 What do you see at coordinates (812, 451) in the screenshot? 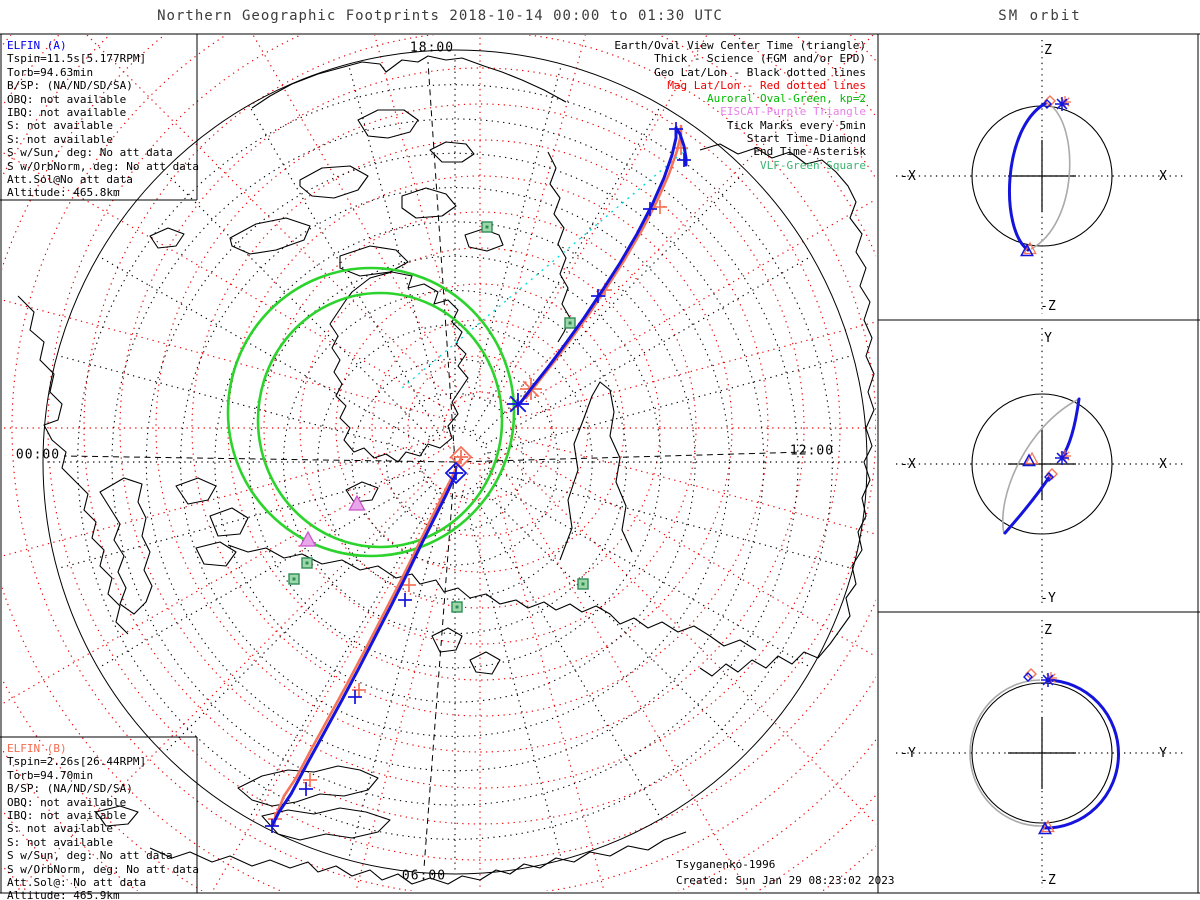
I see `clock-label: 12:00` at bounding box center [812, 451].